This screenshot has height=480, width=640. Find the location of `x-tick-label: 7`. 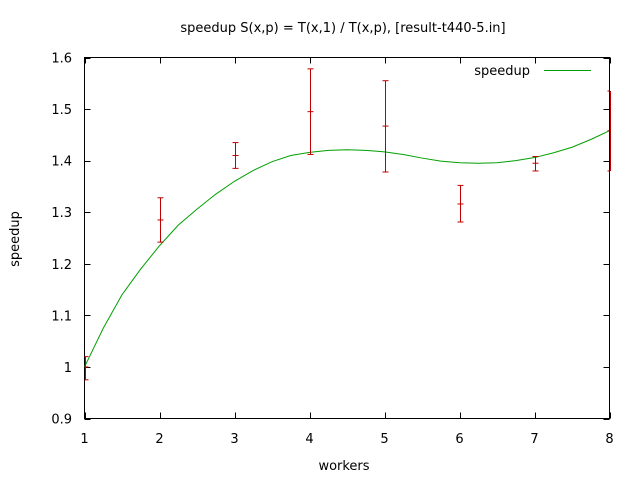

x-tick-label: 7 is located at coordinates (534, 439).